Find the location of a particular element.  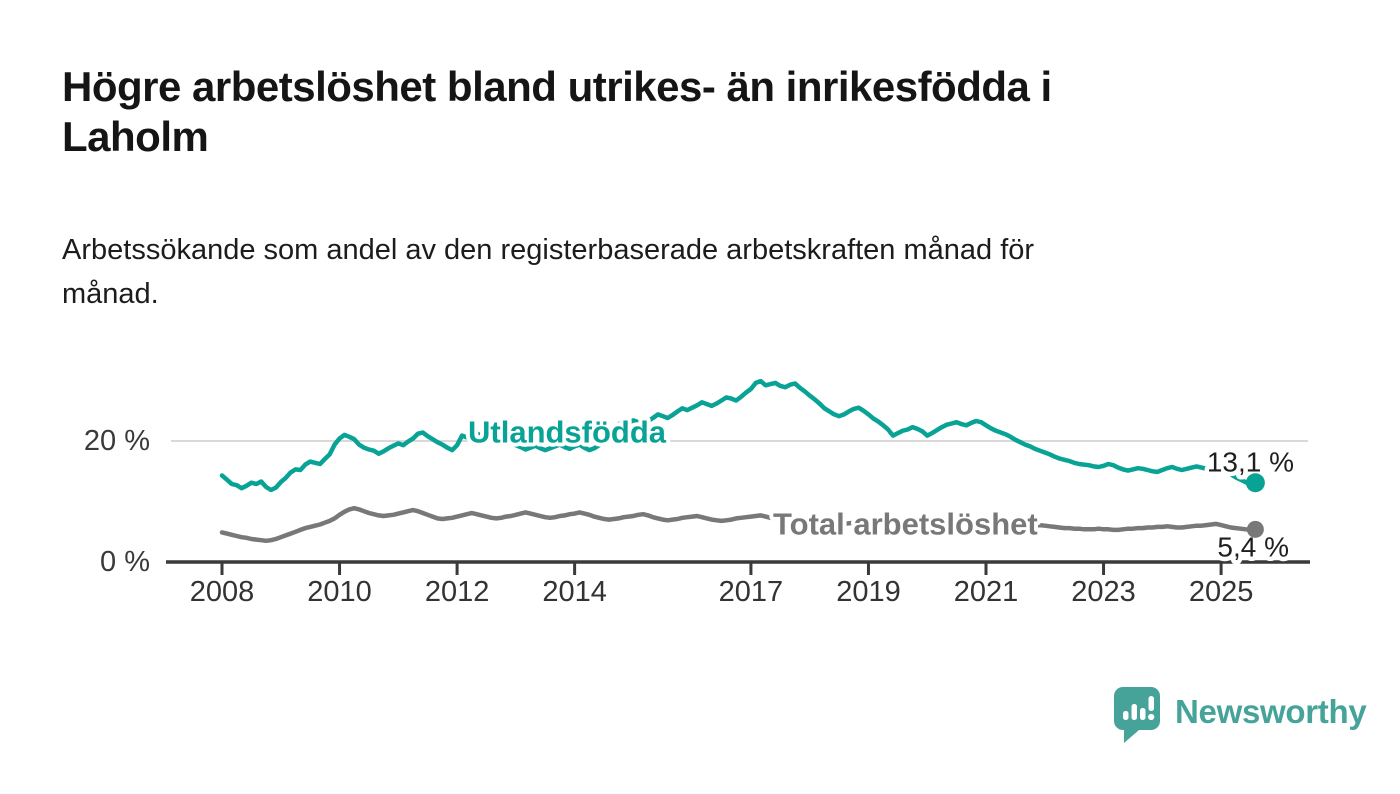

page-title-line-2: Laholm is located at coordinates (135, 136).